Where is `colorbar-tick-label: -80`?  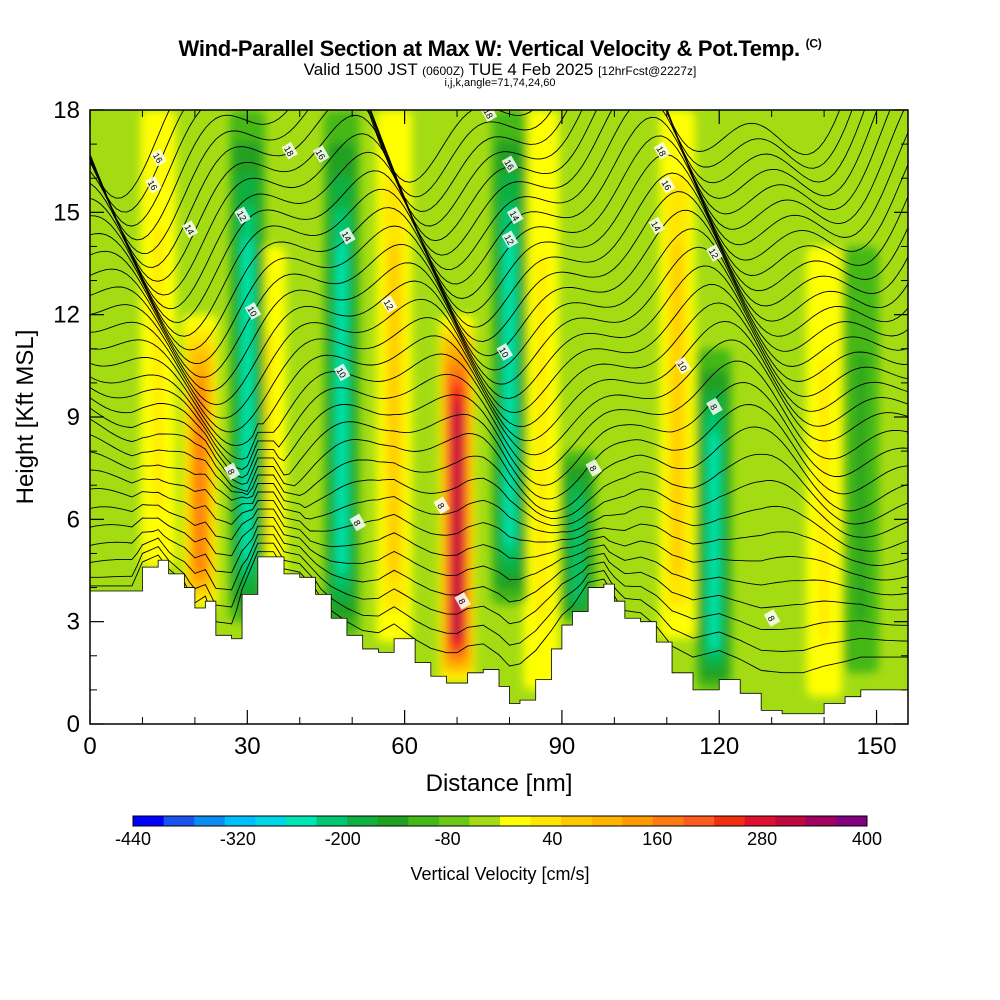 colorbar-tick-label: -80 is located at coordinates (448, 839).